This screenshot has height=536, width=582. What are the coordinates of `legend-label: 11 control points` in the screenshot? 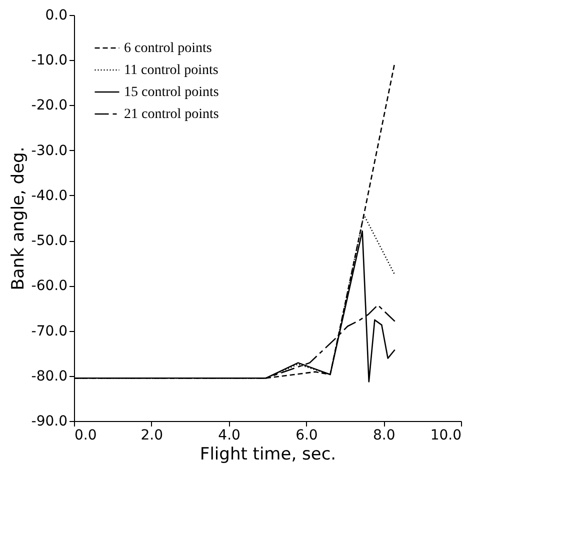 It's located at (171, 70).